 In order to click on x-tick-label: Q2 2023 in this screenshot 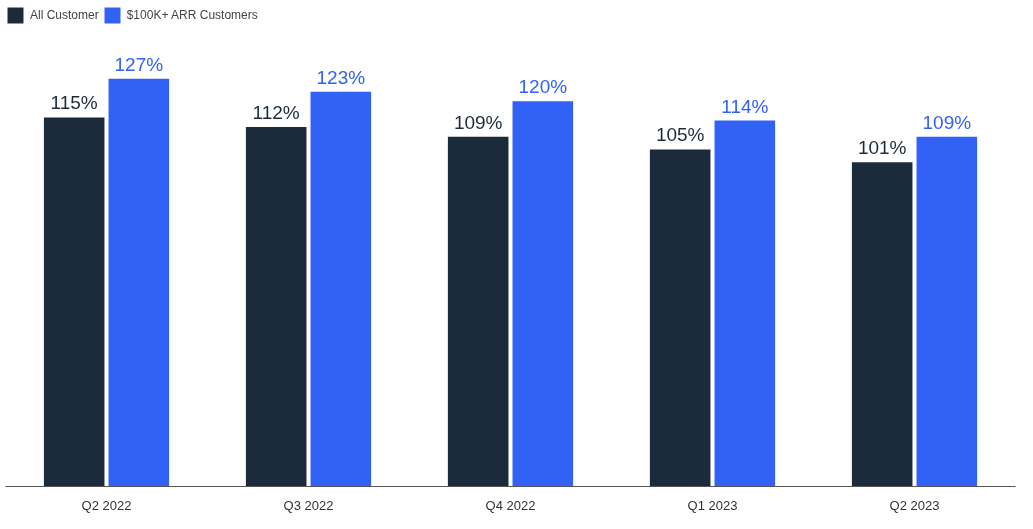, I will do `click(914, 505)`.